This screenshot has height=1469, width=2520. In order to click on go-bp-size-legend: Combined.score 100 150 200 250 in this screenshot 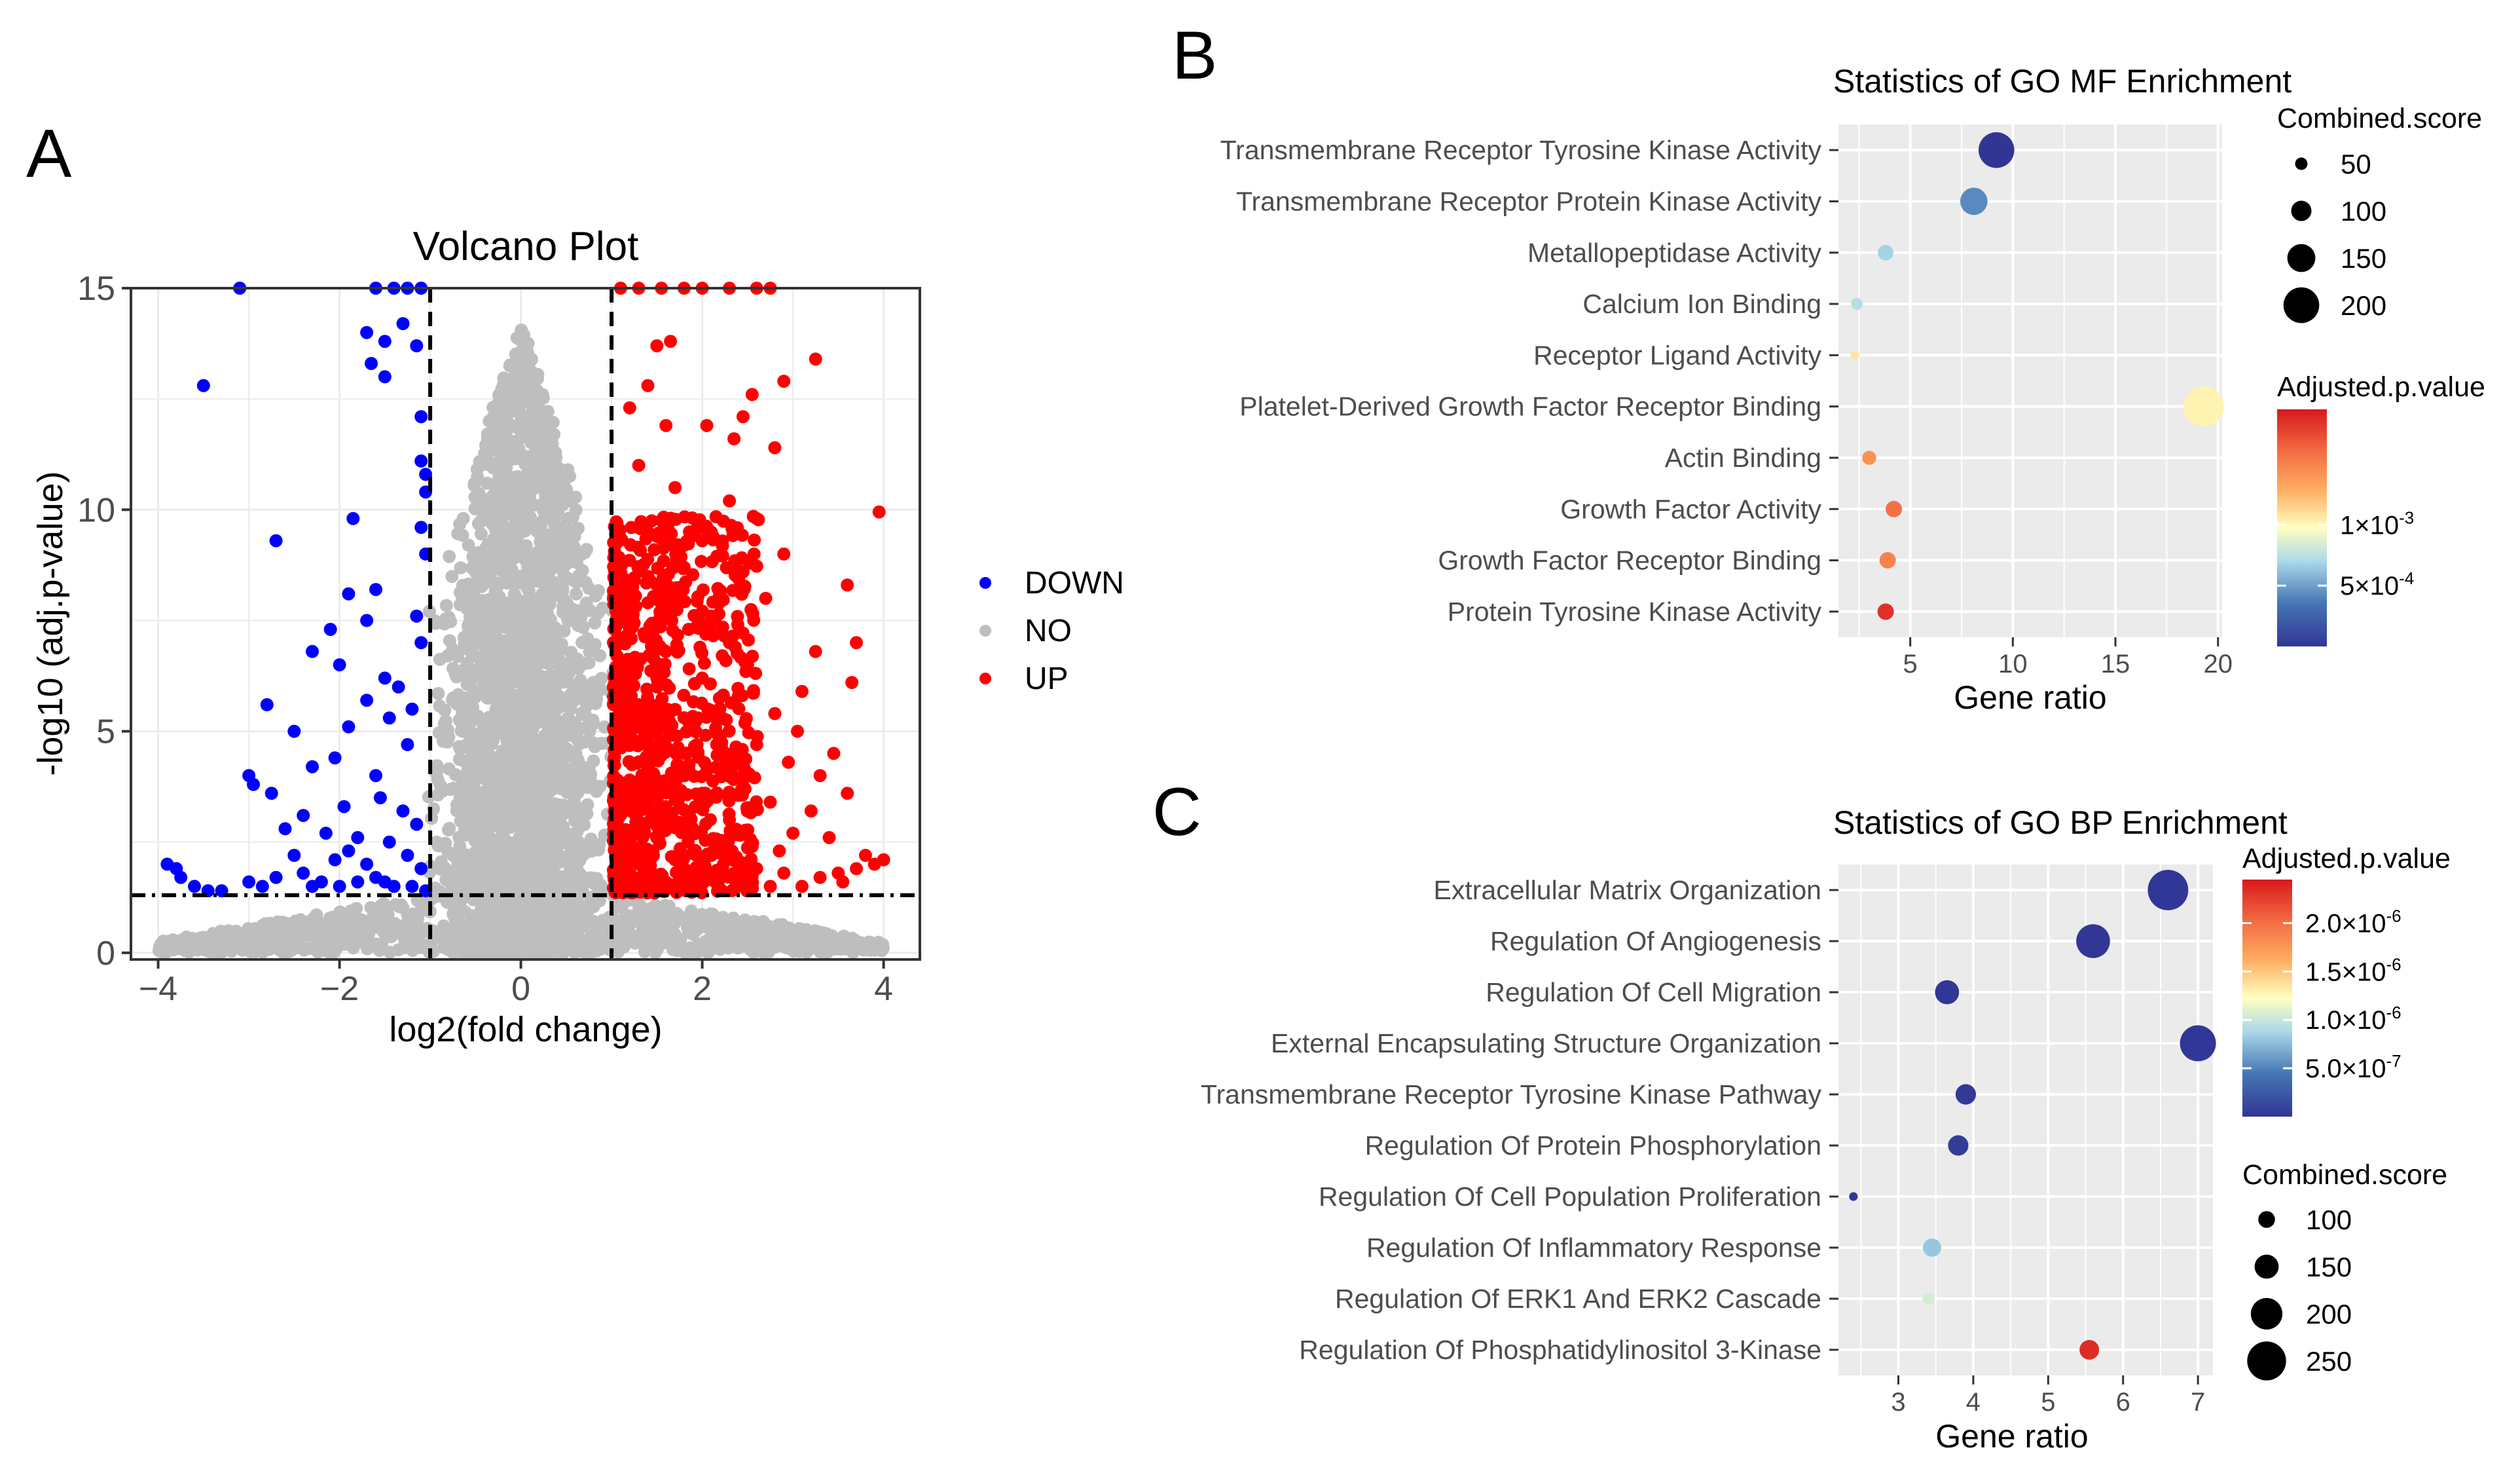, I will do `click(2344, 1270)`.